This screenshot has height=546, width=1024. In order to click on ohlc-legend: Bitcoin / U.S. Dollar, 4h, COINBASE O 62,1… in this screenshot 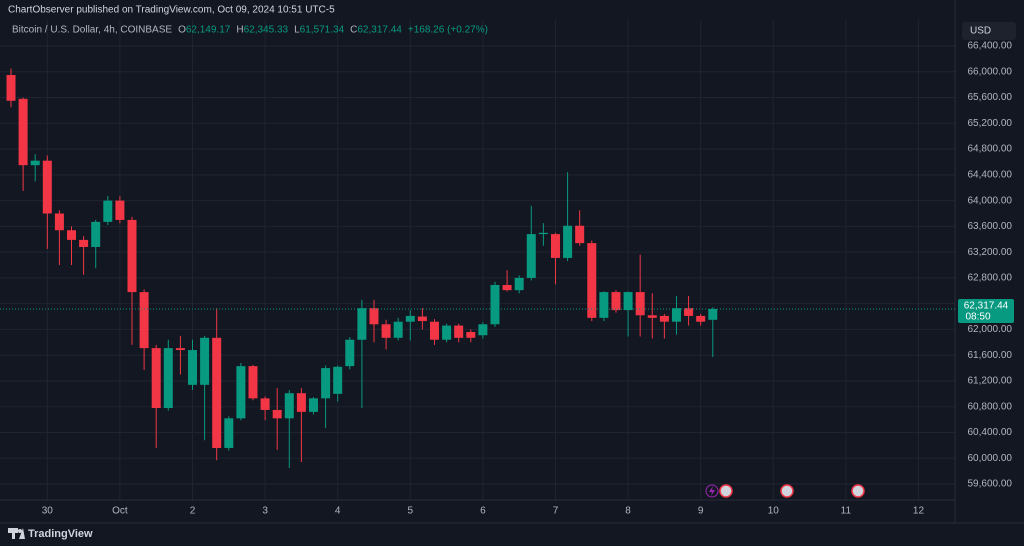, I will do `click(250, 30)`.